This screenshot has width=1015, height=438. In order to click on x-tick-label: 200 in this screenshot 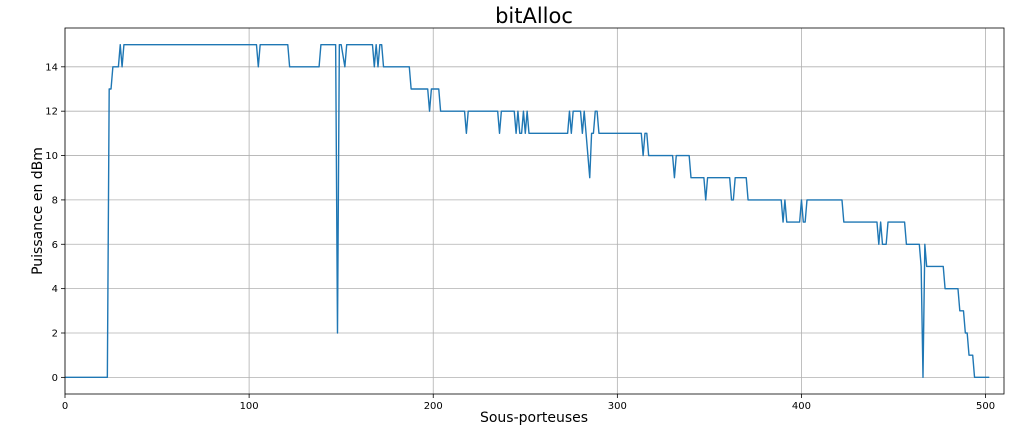, I will do `click(433, 406)`.